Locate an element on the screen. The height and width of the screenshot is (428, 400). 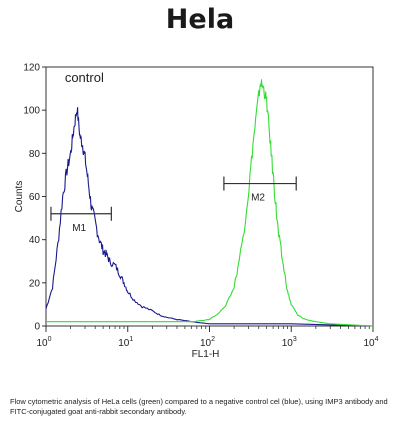
y-tick-label-0: 0 is located at coordinates (37, 327).